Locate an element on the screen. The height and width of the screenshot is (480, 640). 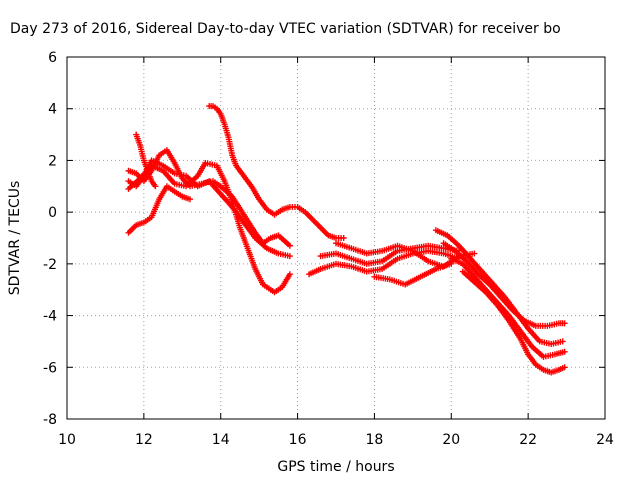
series-pass-c4 is located at coordinates (513, 322).